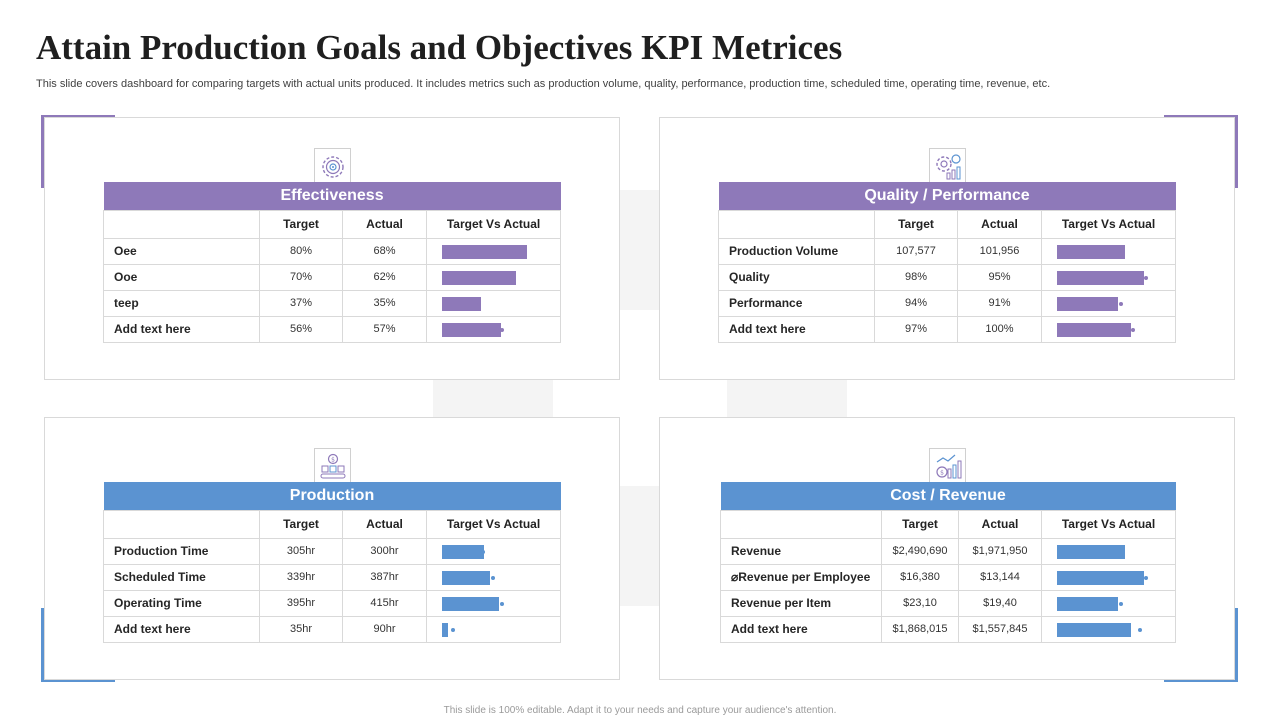 This screenshot has height=720, width=1280. What do you see at coordinates (999, 277) in the screenshot?
I see `actual-value: 95%` at bounding box center [999, 277].